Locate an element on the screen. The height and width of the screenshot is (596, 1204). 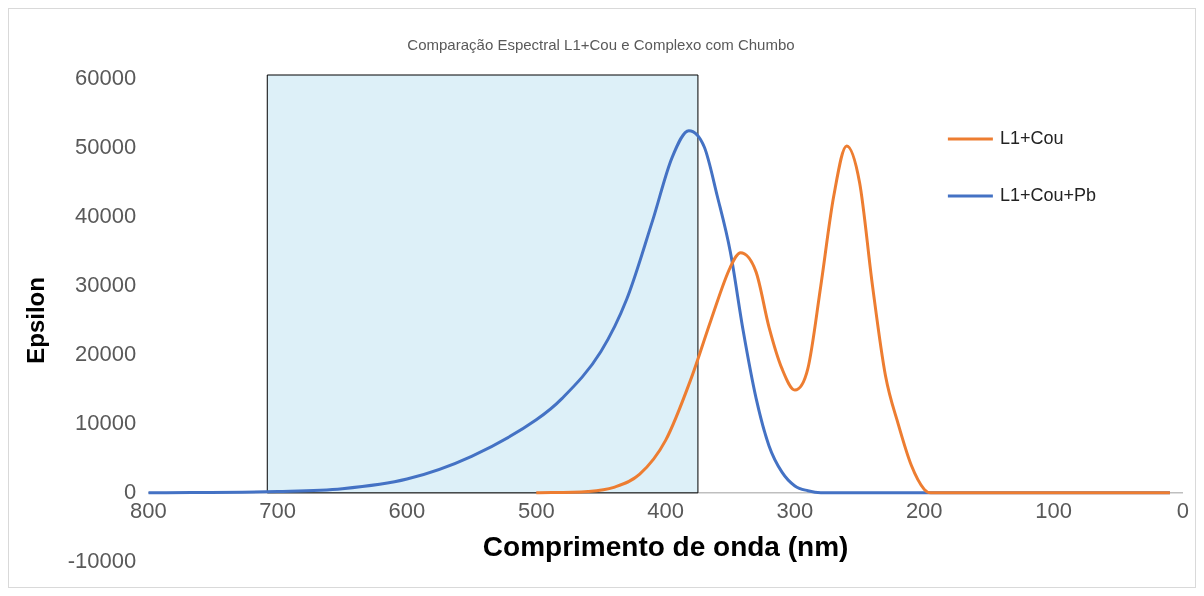
x-tick-label: 300 is located at coordinates (795, 511).